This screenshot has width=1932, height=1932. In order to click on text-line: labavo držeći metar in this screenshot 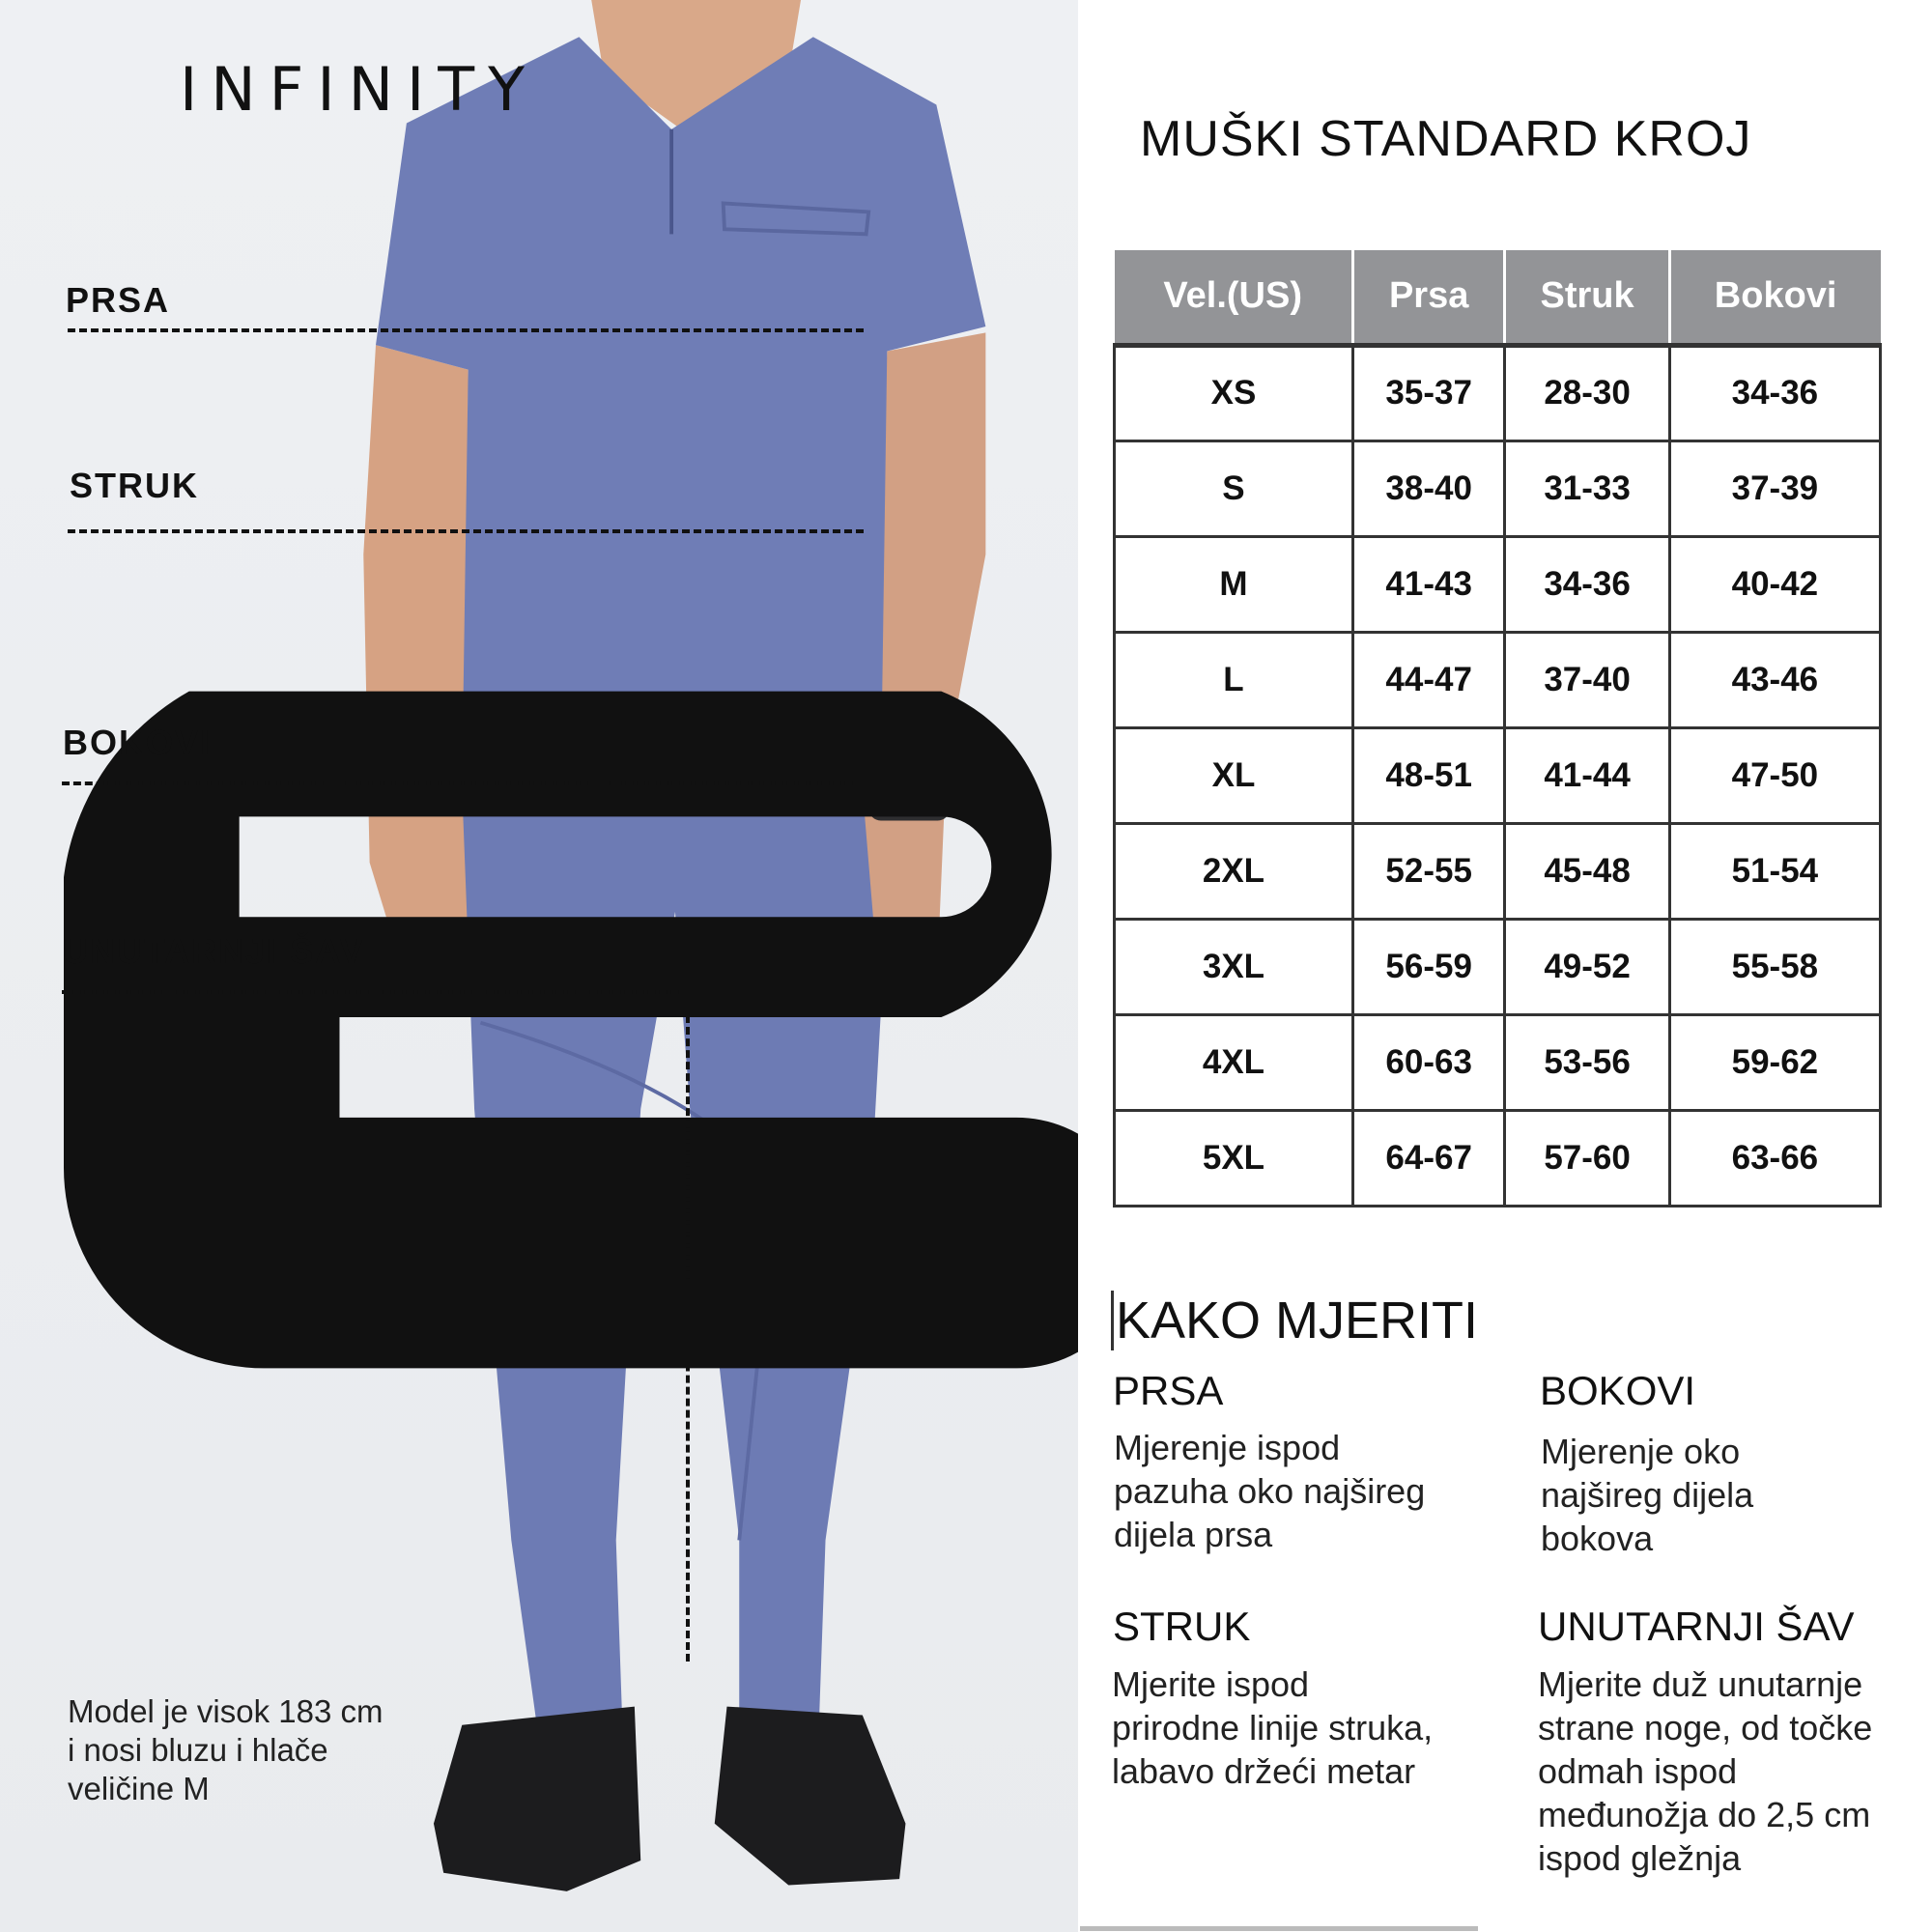, I will do `click(1264, 1771)`.